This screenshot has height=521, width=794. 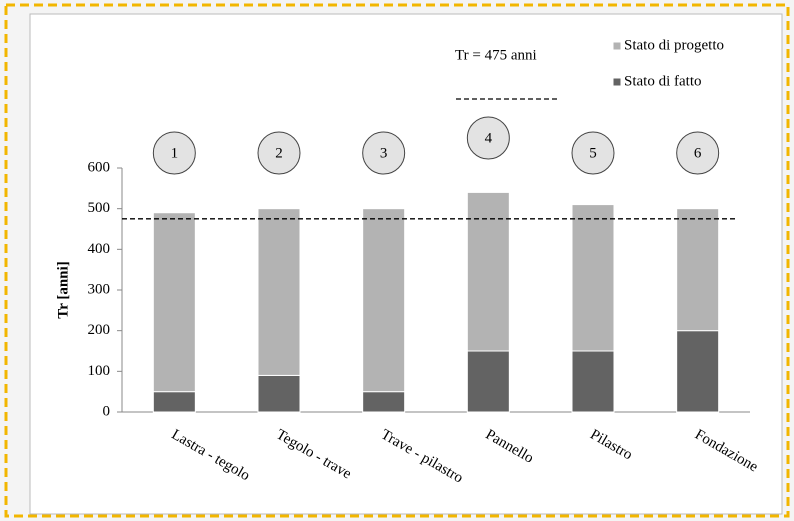 I want to click on y-tick-label: 200, so click(x=99, y=330).